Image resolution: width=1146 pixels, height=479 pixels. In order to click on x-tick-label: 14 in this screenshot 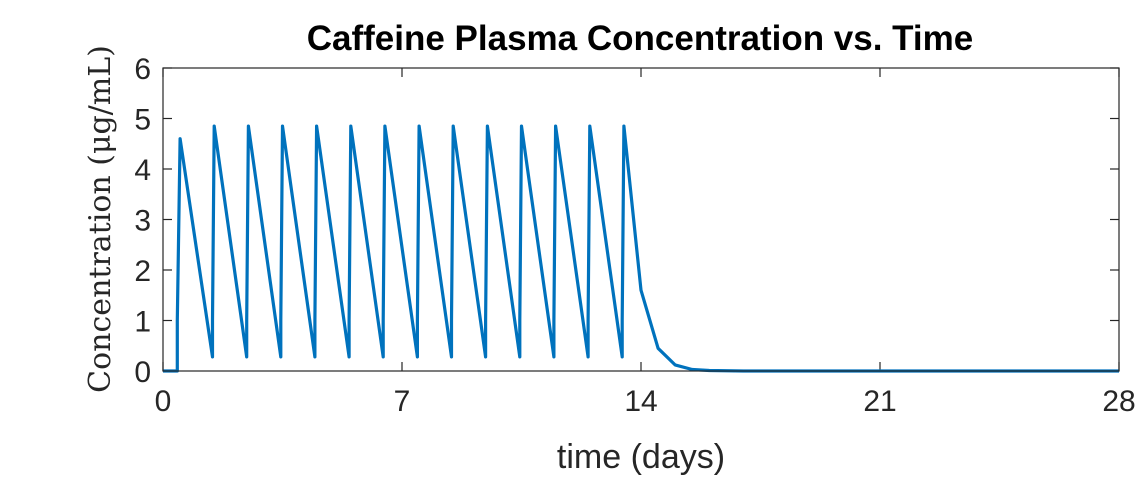, I will do `click(640, 401)`.